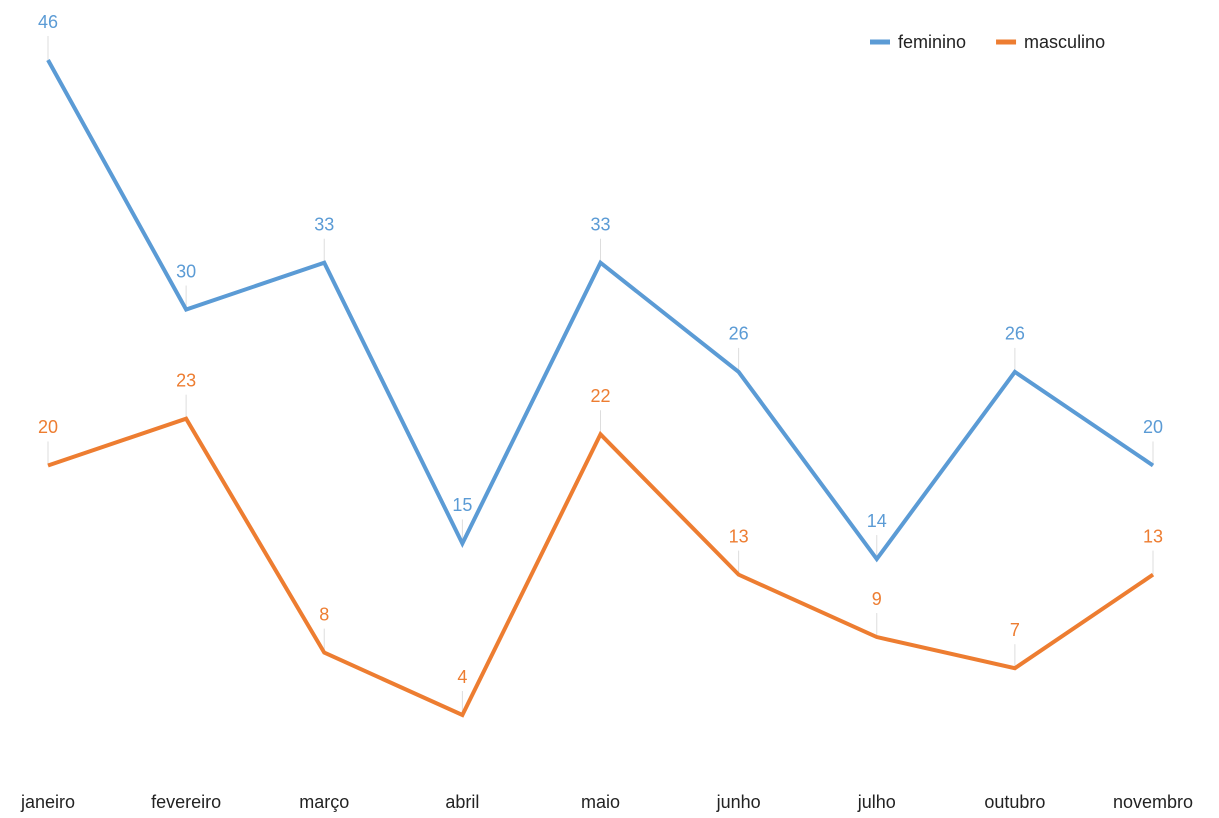 The width and height of the screenshot is (1219, 818). Describe the element at coordinates (738, 802) in the screenshot. I see `x-tick-label: junho` at that location.